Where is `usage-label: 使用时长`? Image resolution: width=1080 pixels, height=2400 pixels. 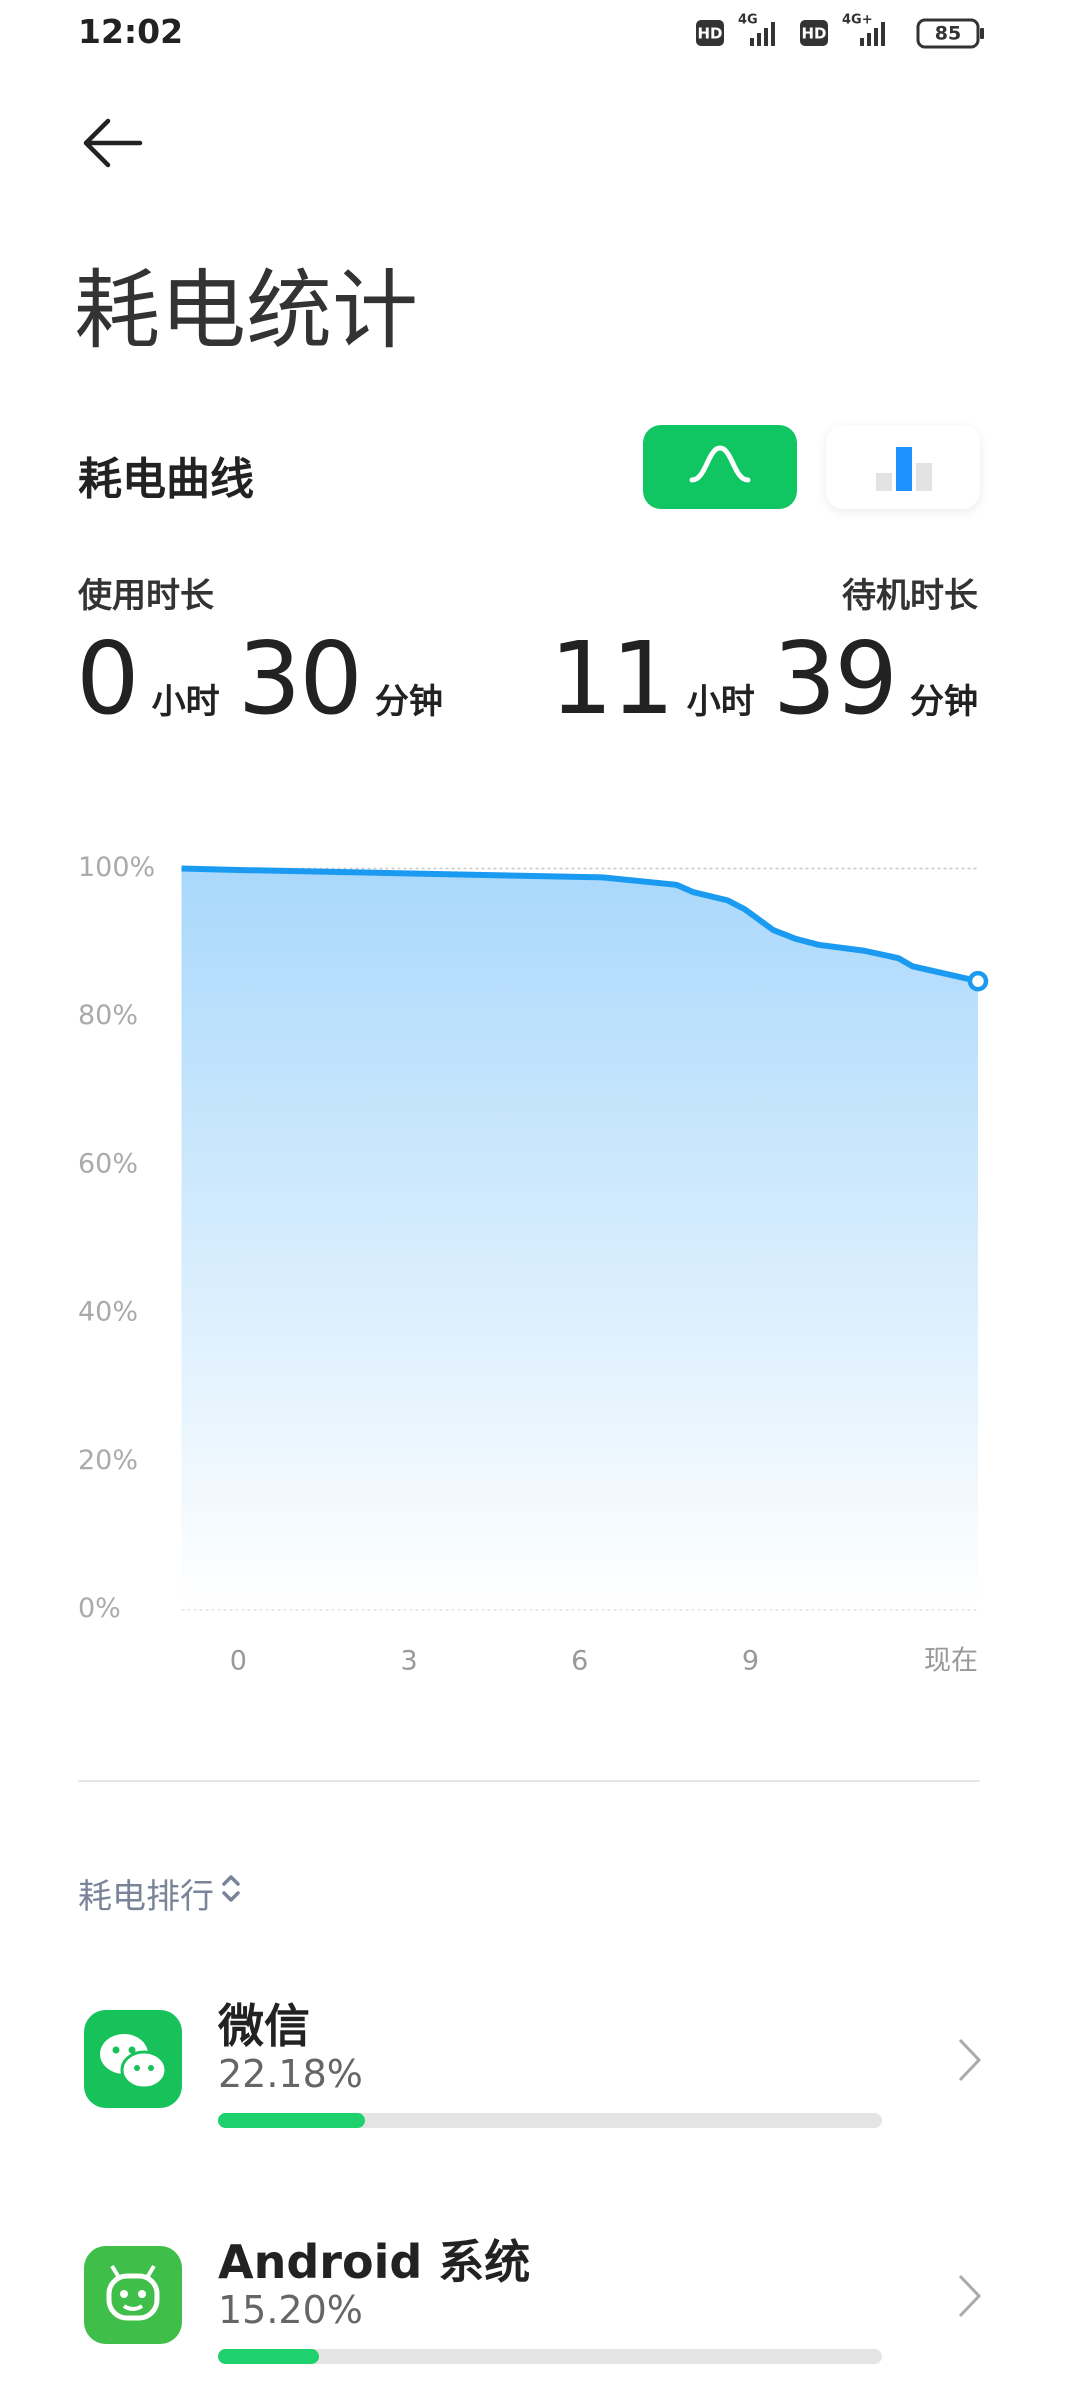 usage-label: 使用时长 is located at coordinates (146, 596).